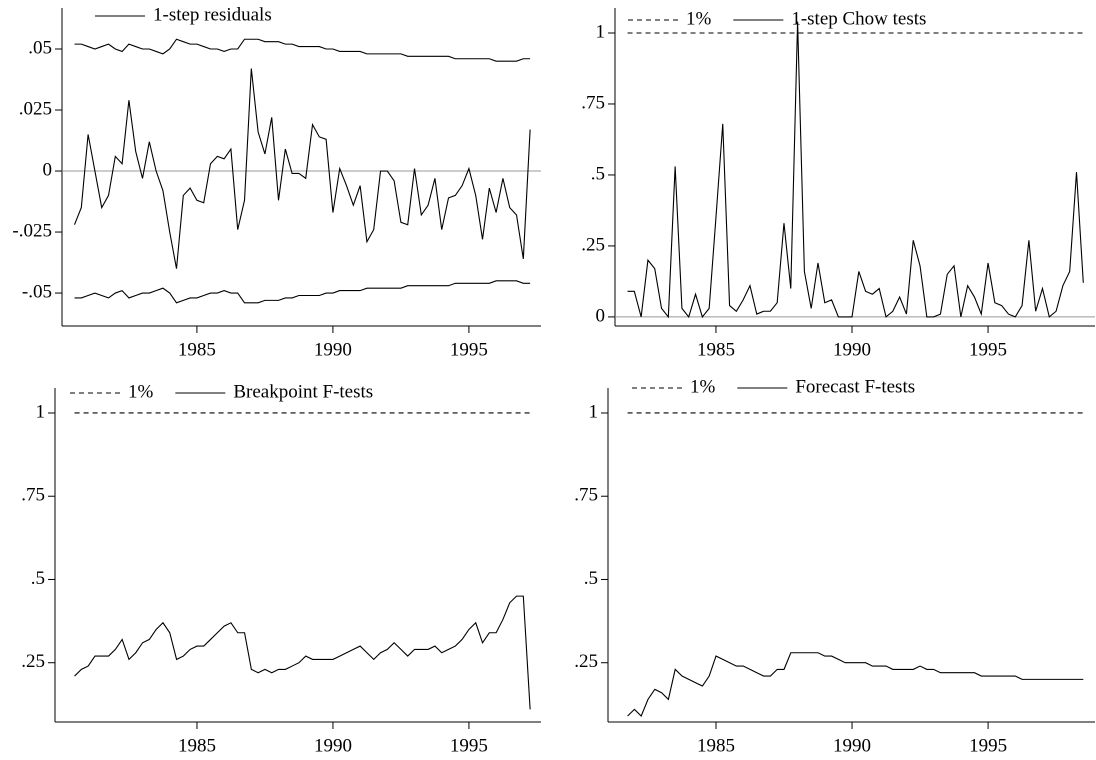 The width and height of the screenshot is (1096, 760). I want to click on legend-label: Breakpoint F-tests, so click(303, 391).